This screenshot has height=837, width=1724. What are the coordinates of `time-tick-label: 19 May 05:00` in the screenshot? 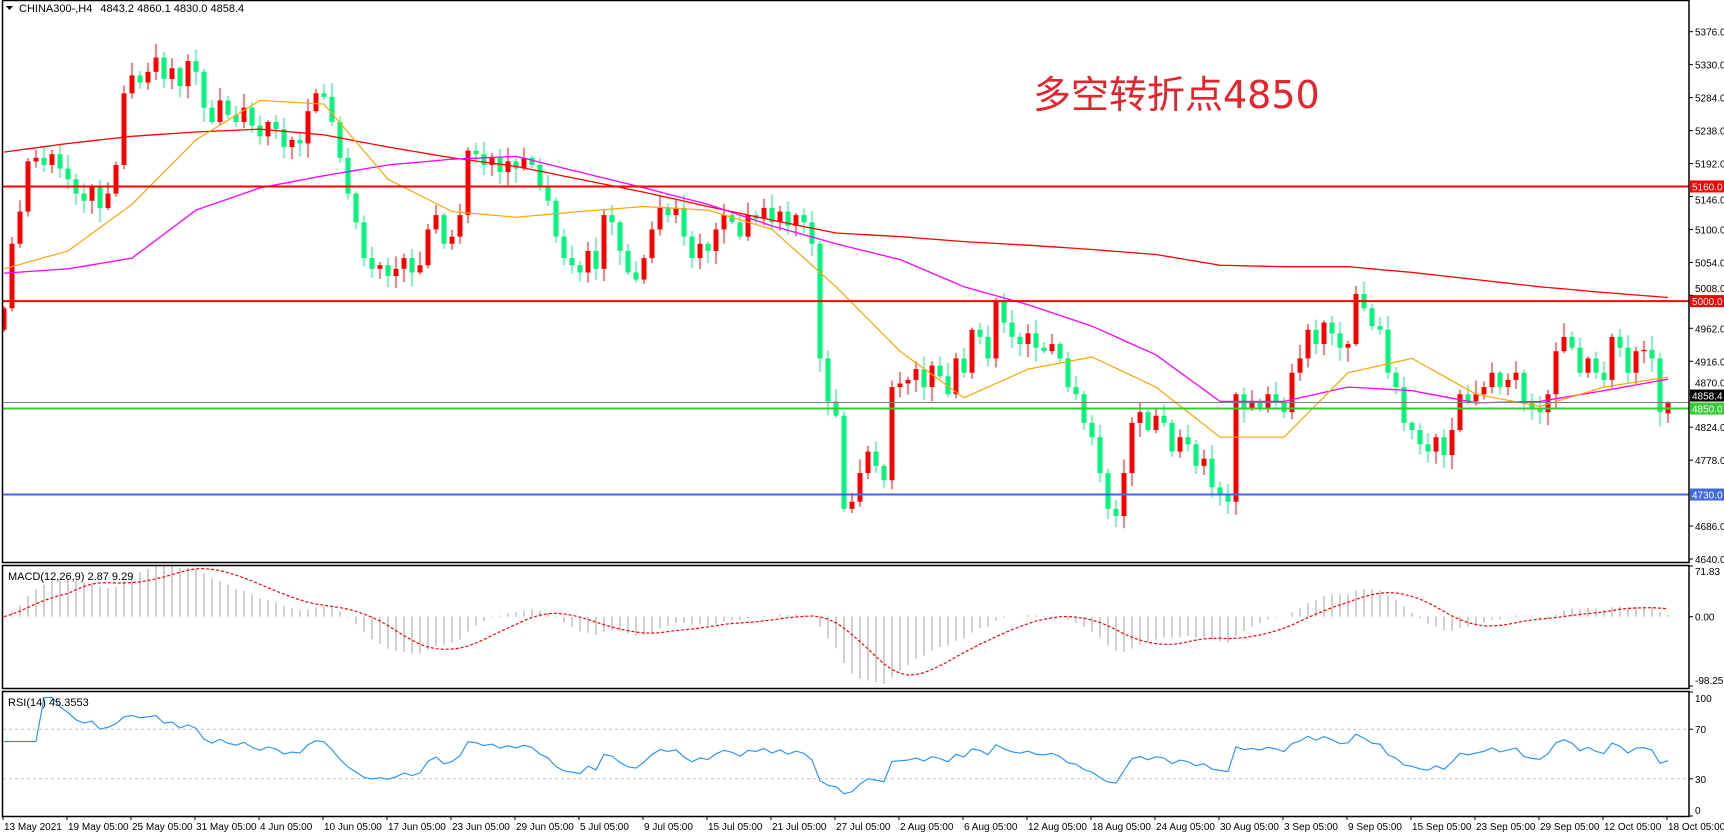 It's located at (98, 827).